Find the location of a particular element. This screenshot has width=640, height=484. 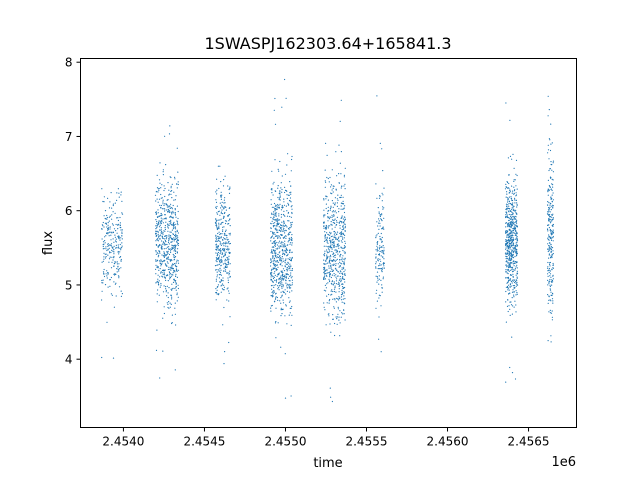

x-tick-label: 2.4545 is located at coordinates (204, 442).